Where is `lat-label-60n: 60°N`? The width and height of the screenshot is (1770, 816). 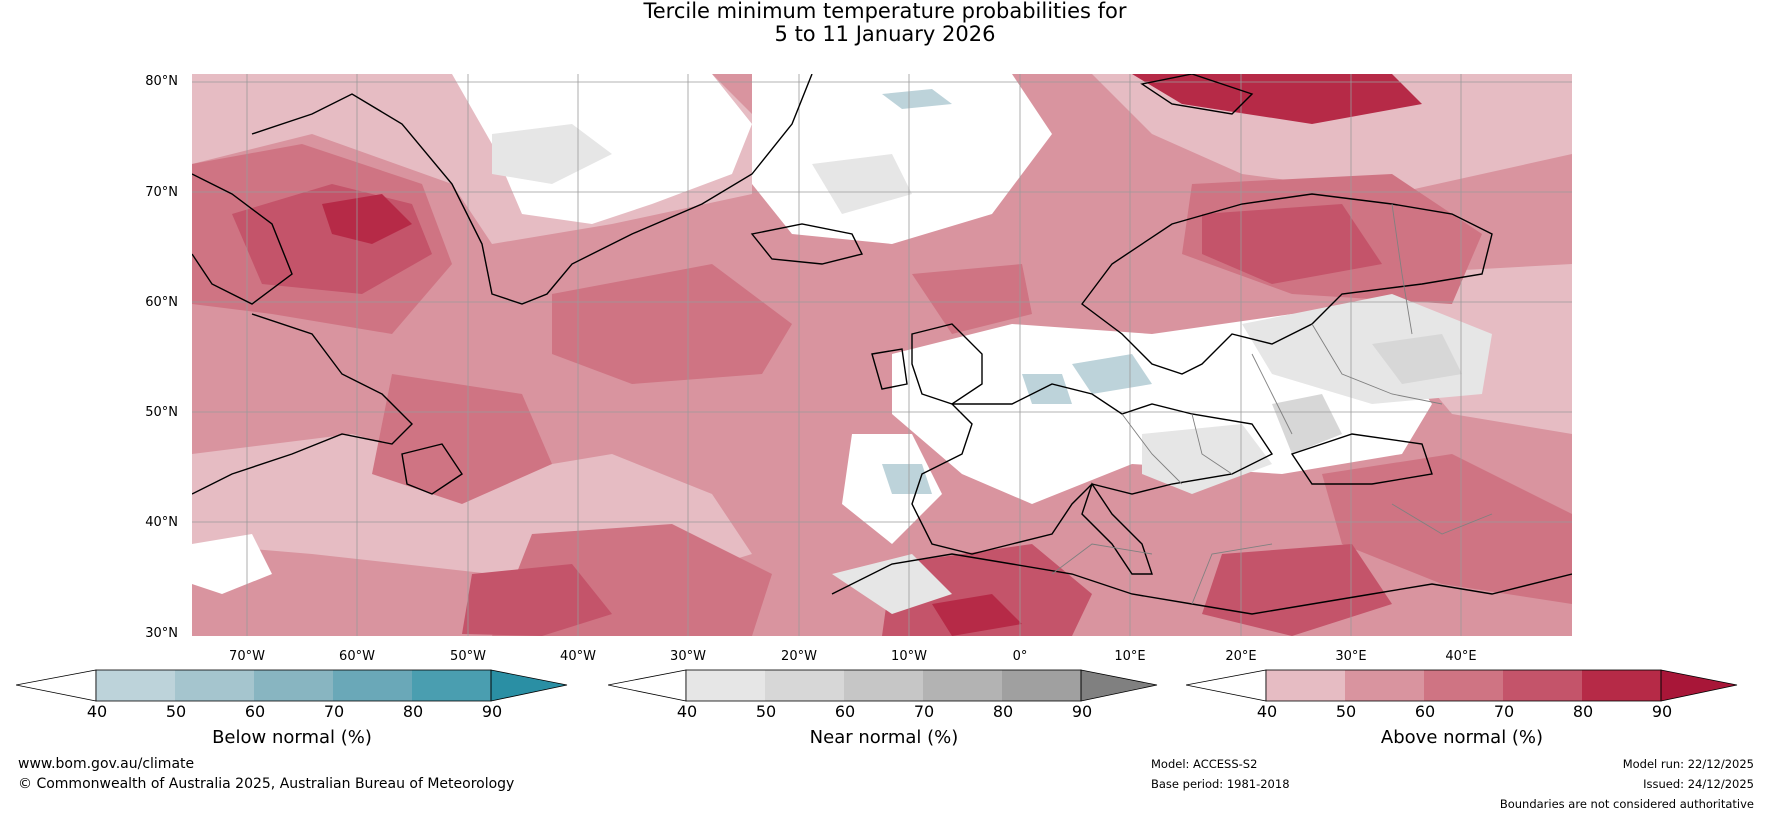
lat-label-60n: 60°N is located at coordinates (161, 302).